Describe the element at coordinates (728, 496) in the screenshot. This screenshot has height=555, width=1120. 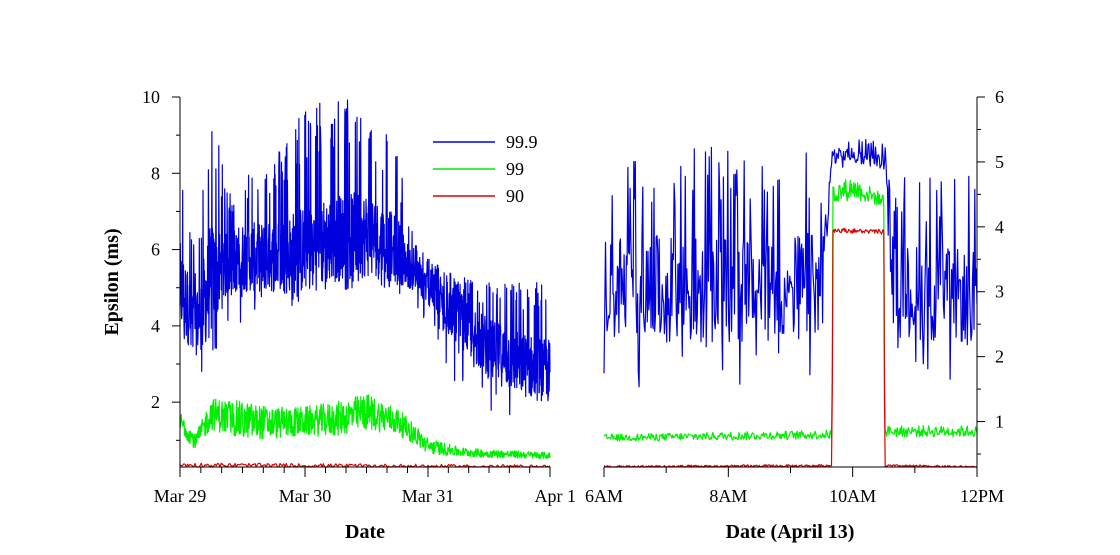
I see `right-x-tick-label: 8AM` at that location.